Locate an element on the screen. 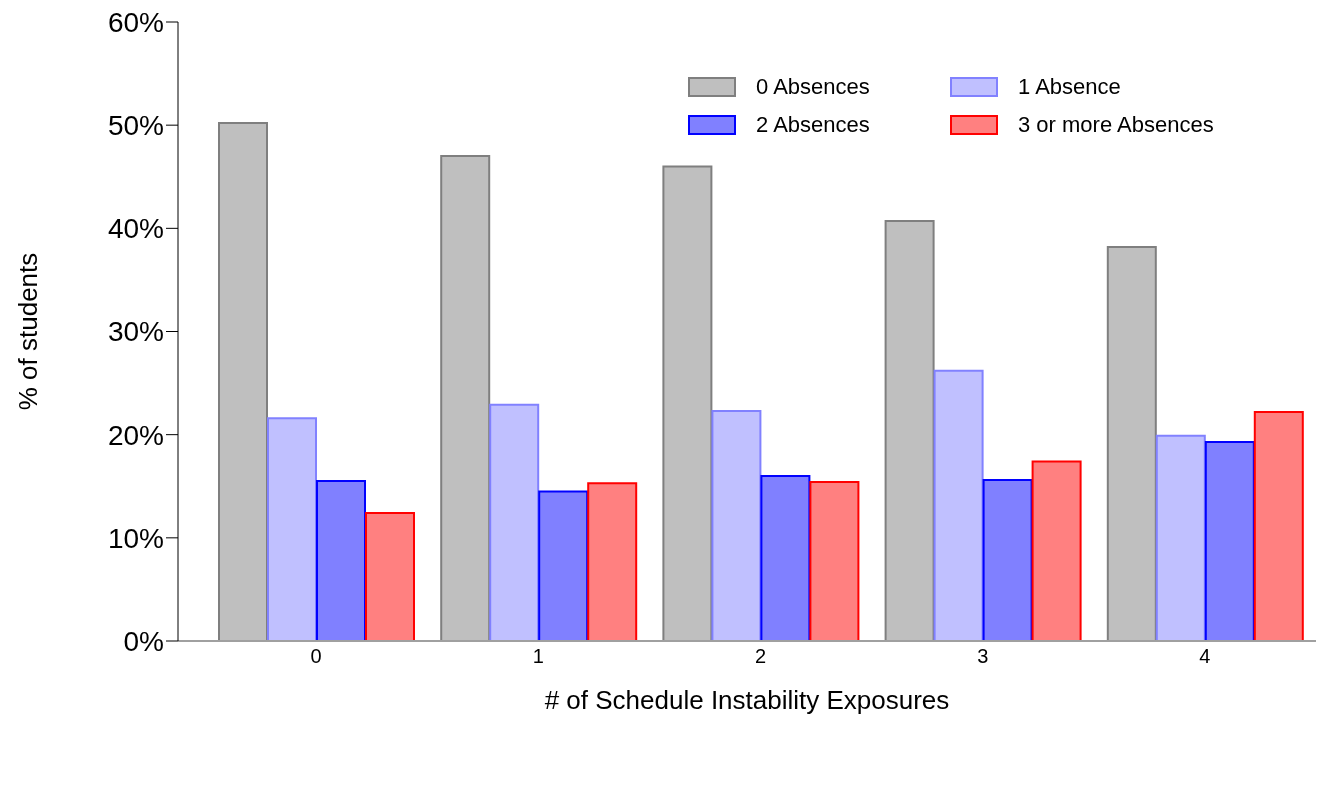 Image resolution: width=1324 pixels, height=785 pixels. y-tick-label: 60% is located at coordinates (135, 22).